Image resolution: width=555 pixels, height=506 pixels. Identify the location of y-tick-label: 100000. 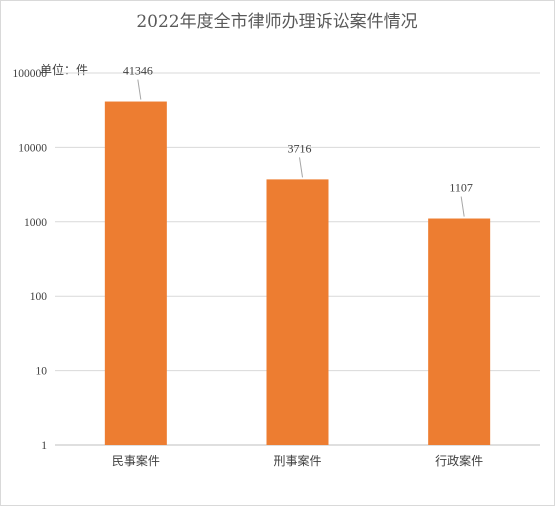
(30, 74).